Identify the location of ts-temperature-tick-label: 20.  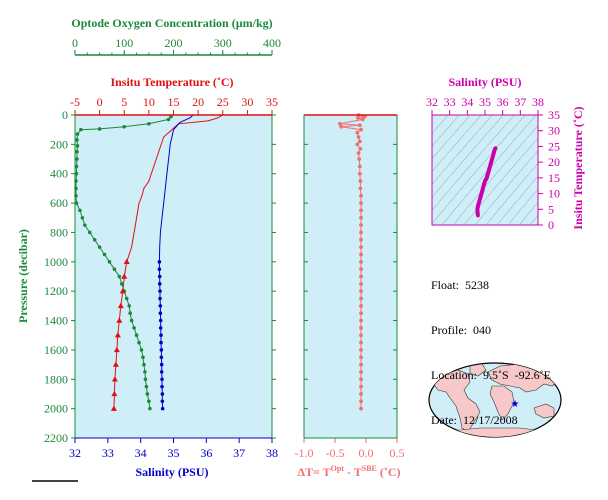
(554, 162).